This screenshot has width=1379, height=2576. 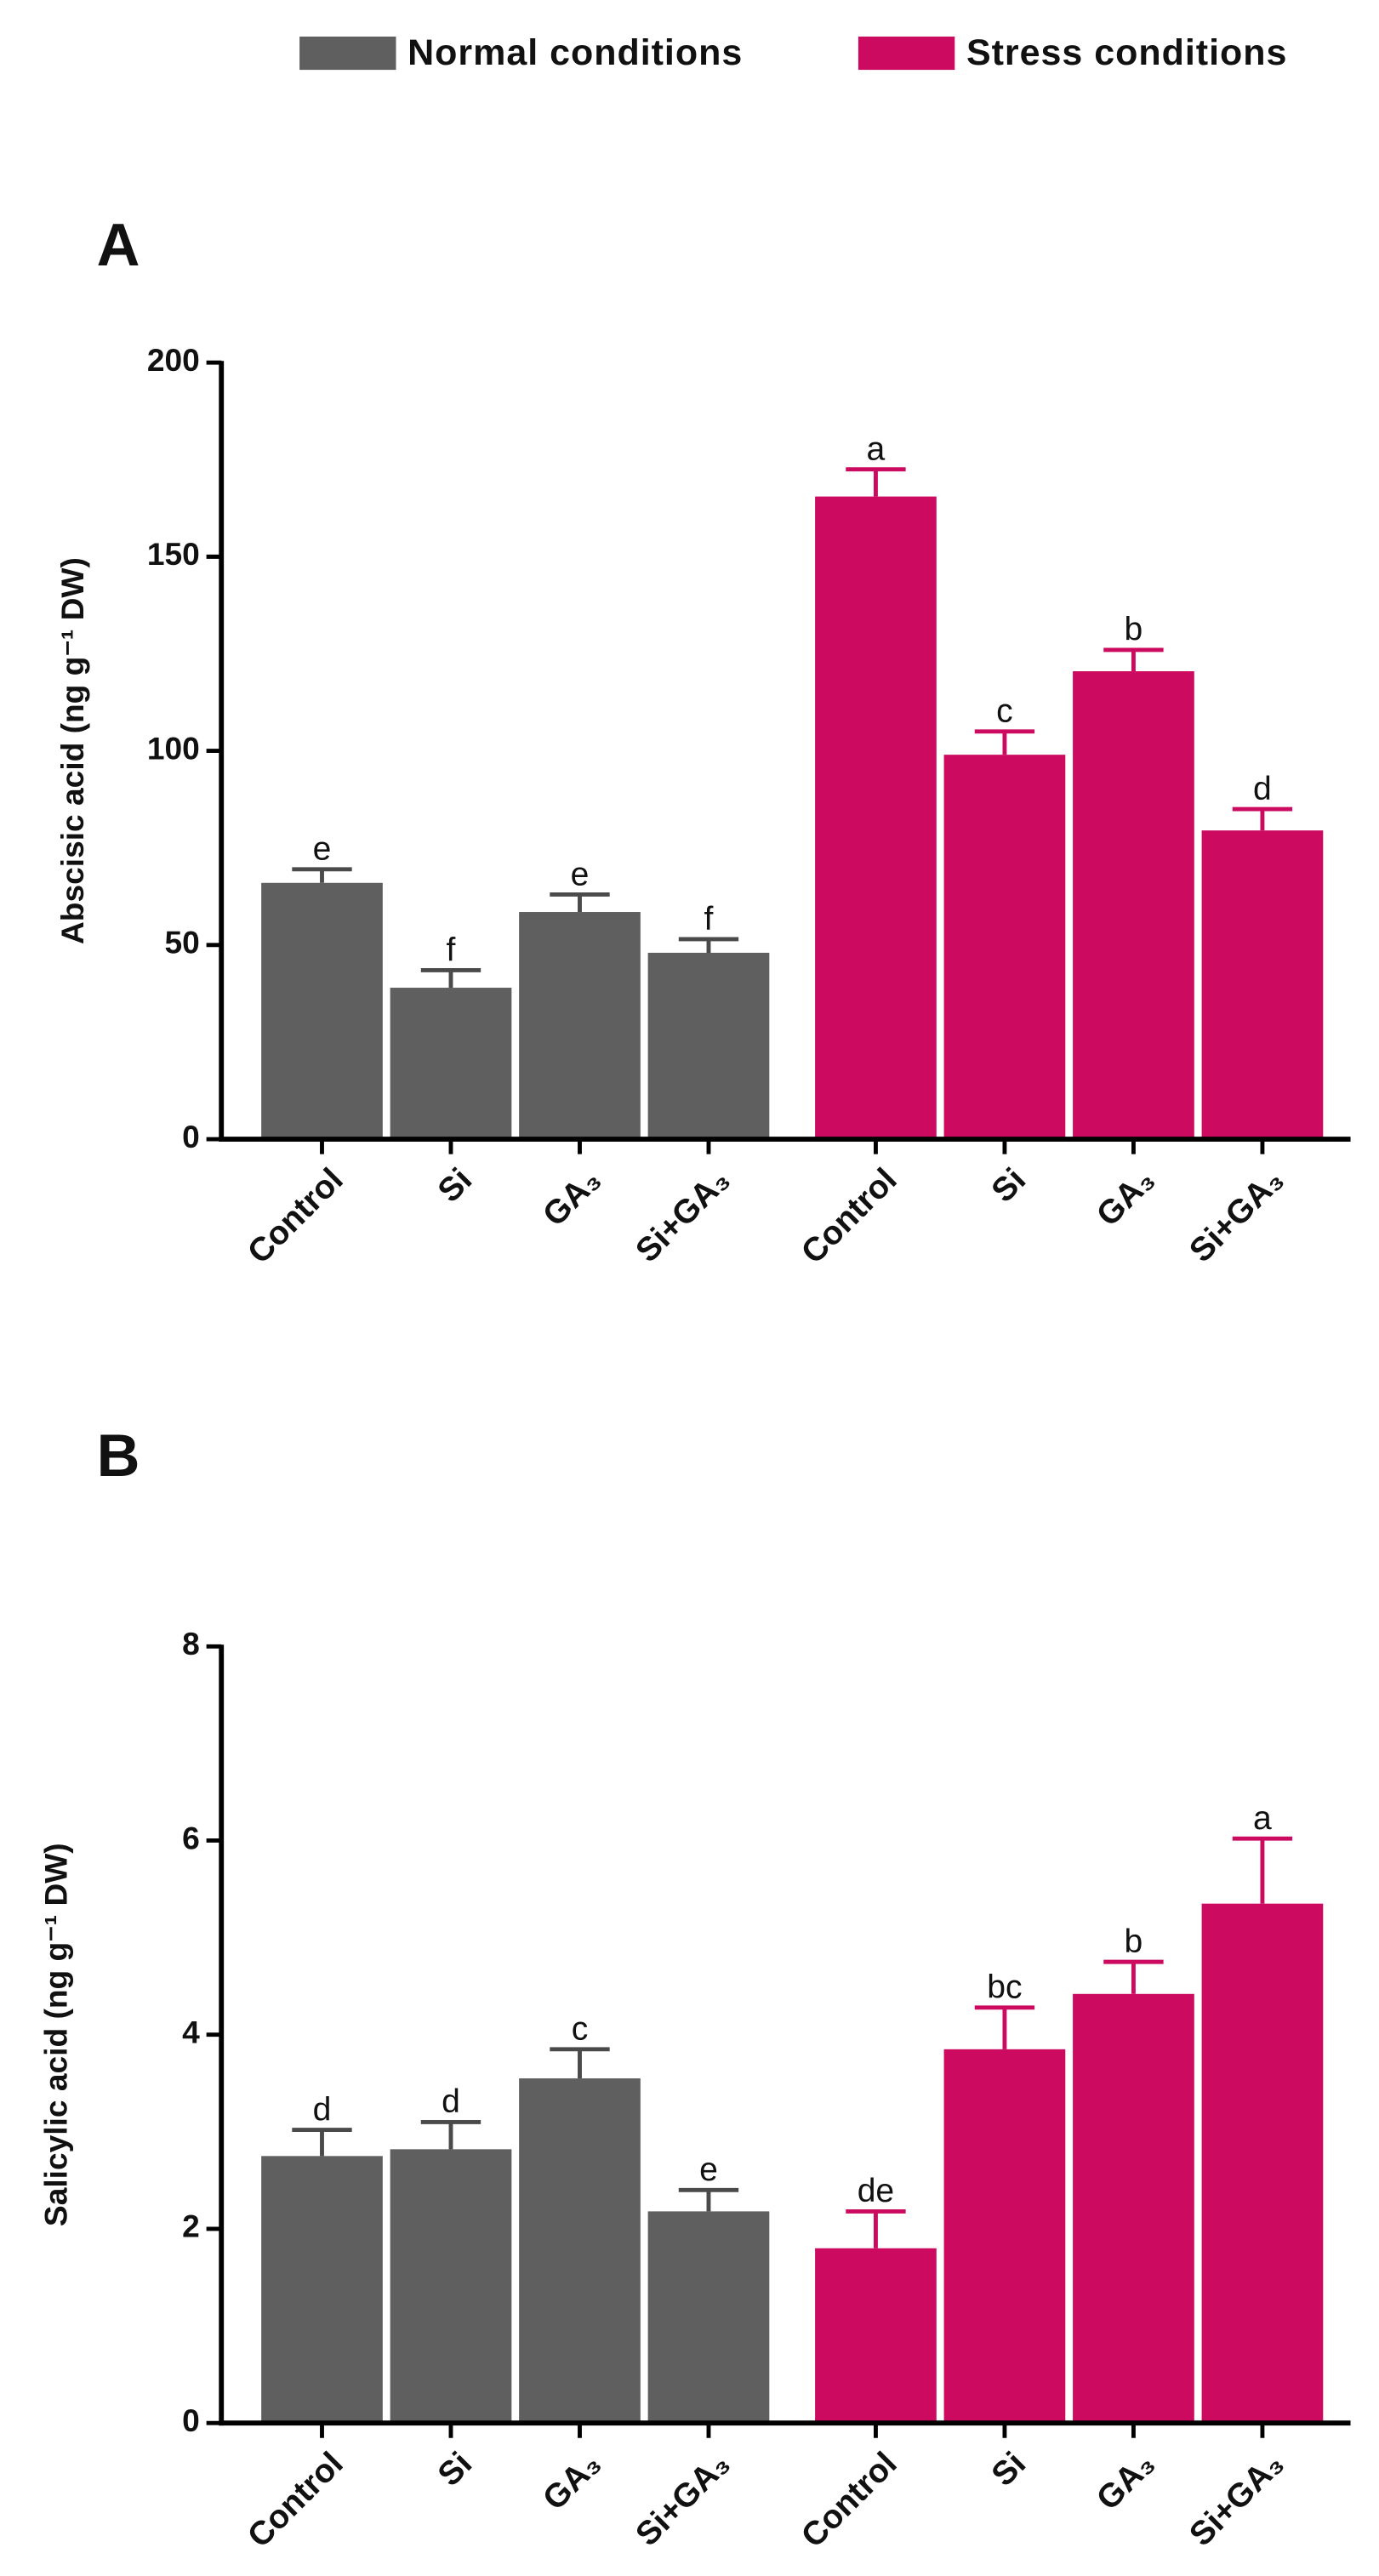 What do you see at coordinates (191, 2033) in the screenshot?
I see `y-tick-label: 4` at bounding box center [191, 2033].